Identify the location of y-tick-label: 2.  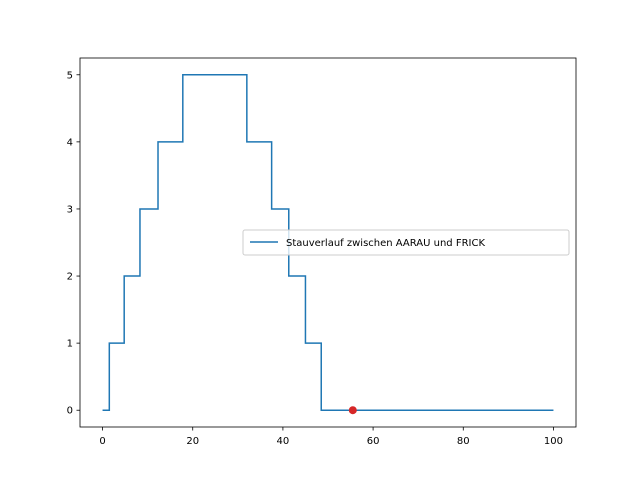
(70, 277).